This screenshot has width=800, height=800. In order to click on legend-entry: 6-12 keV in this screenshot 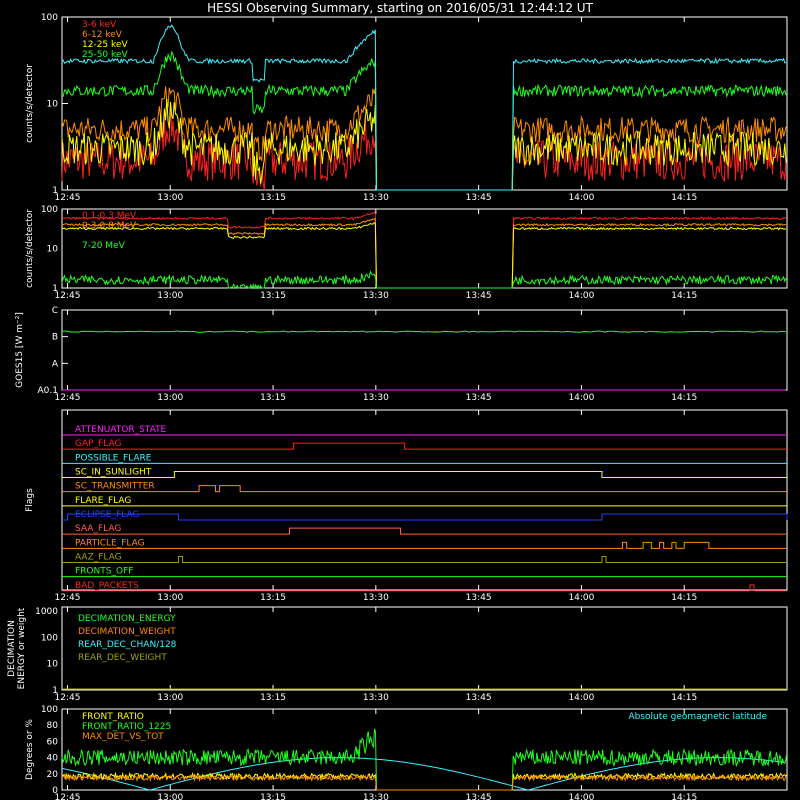, I will do `click(102, 35)`.